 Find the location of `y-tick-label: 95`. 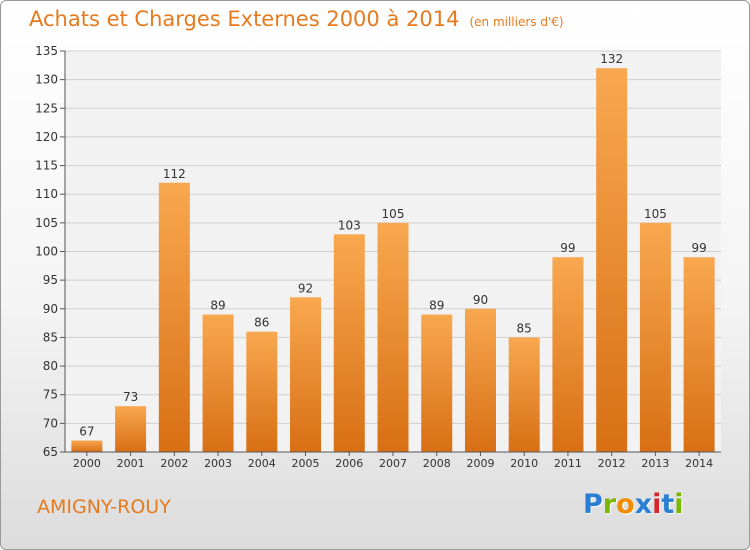

y-tick-label: 95 is located at coordinates (50, 280).